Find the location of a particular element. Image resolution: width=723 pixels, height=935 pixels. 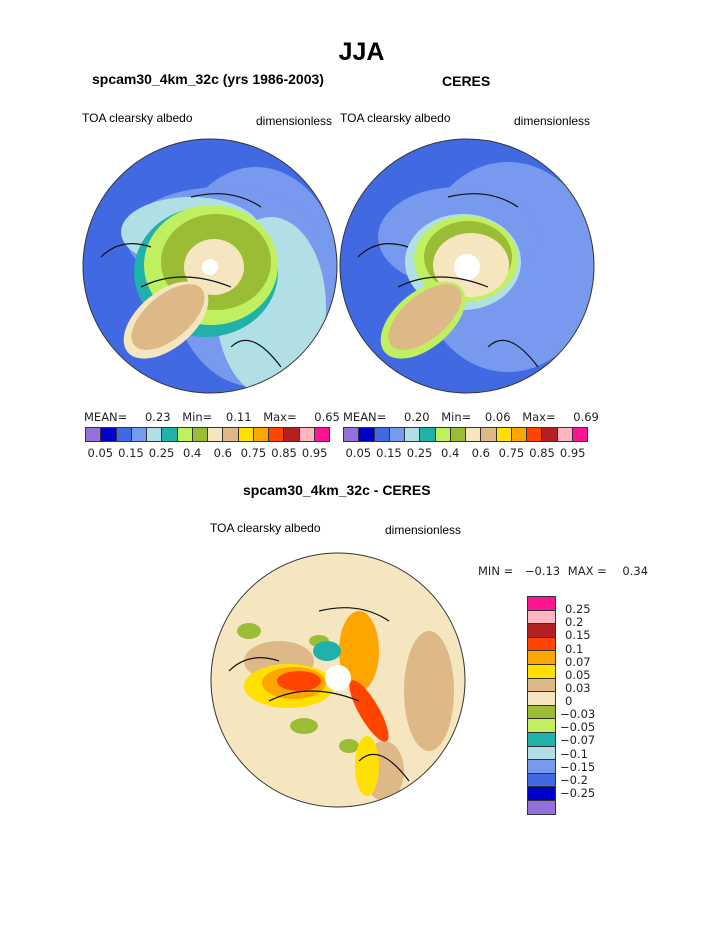

colorbar-label: −0.07 is located at coordinates (578, 740).